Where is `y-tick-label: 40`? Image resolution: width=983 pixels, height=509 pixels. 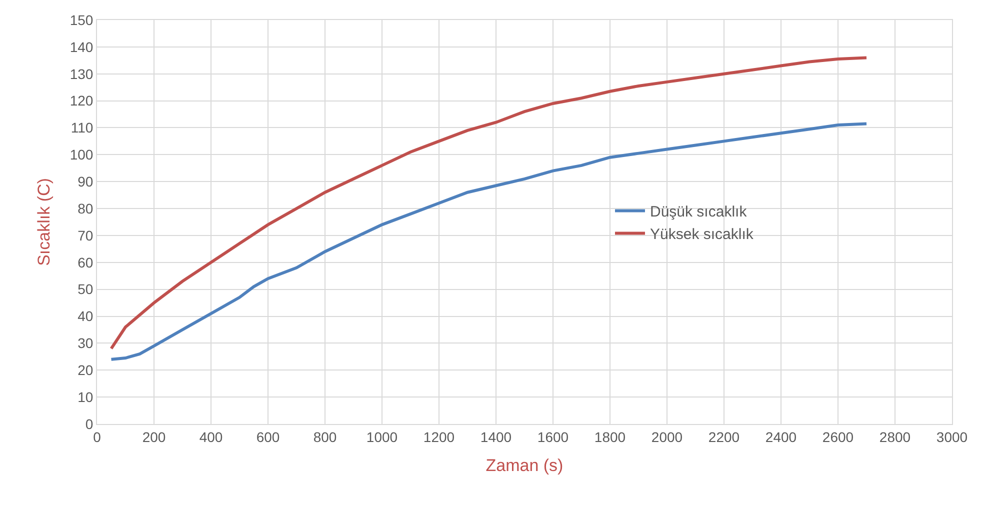
y-tick-label: 40 is located at coordinates (86, 316).